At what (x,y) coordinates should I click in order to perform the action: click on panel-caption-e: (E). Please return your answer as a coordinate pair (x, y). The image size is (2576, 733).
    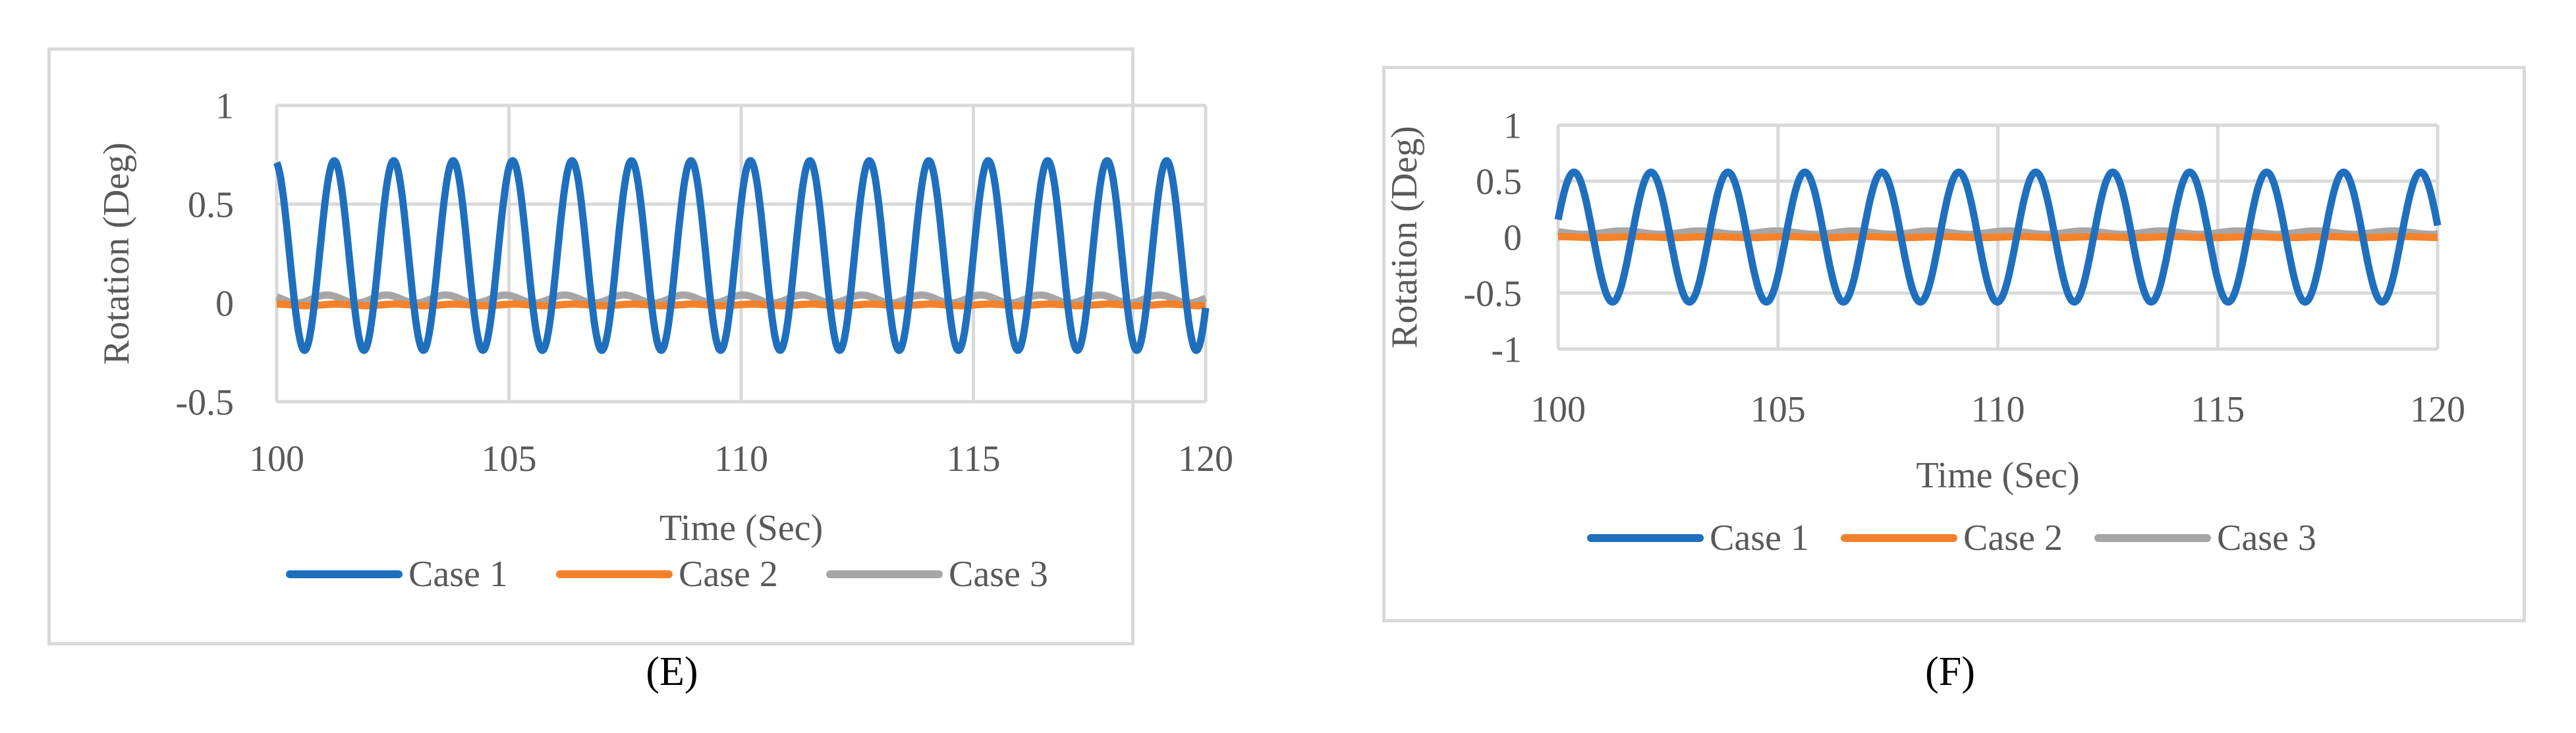
    Looking at the image, I should click on (672, 671).